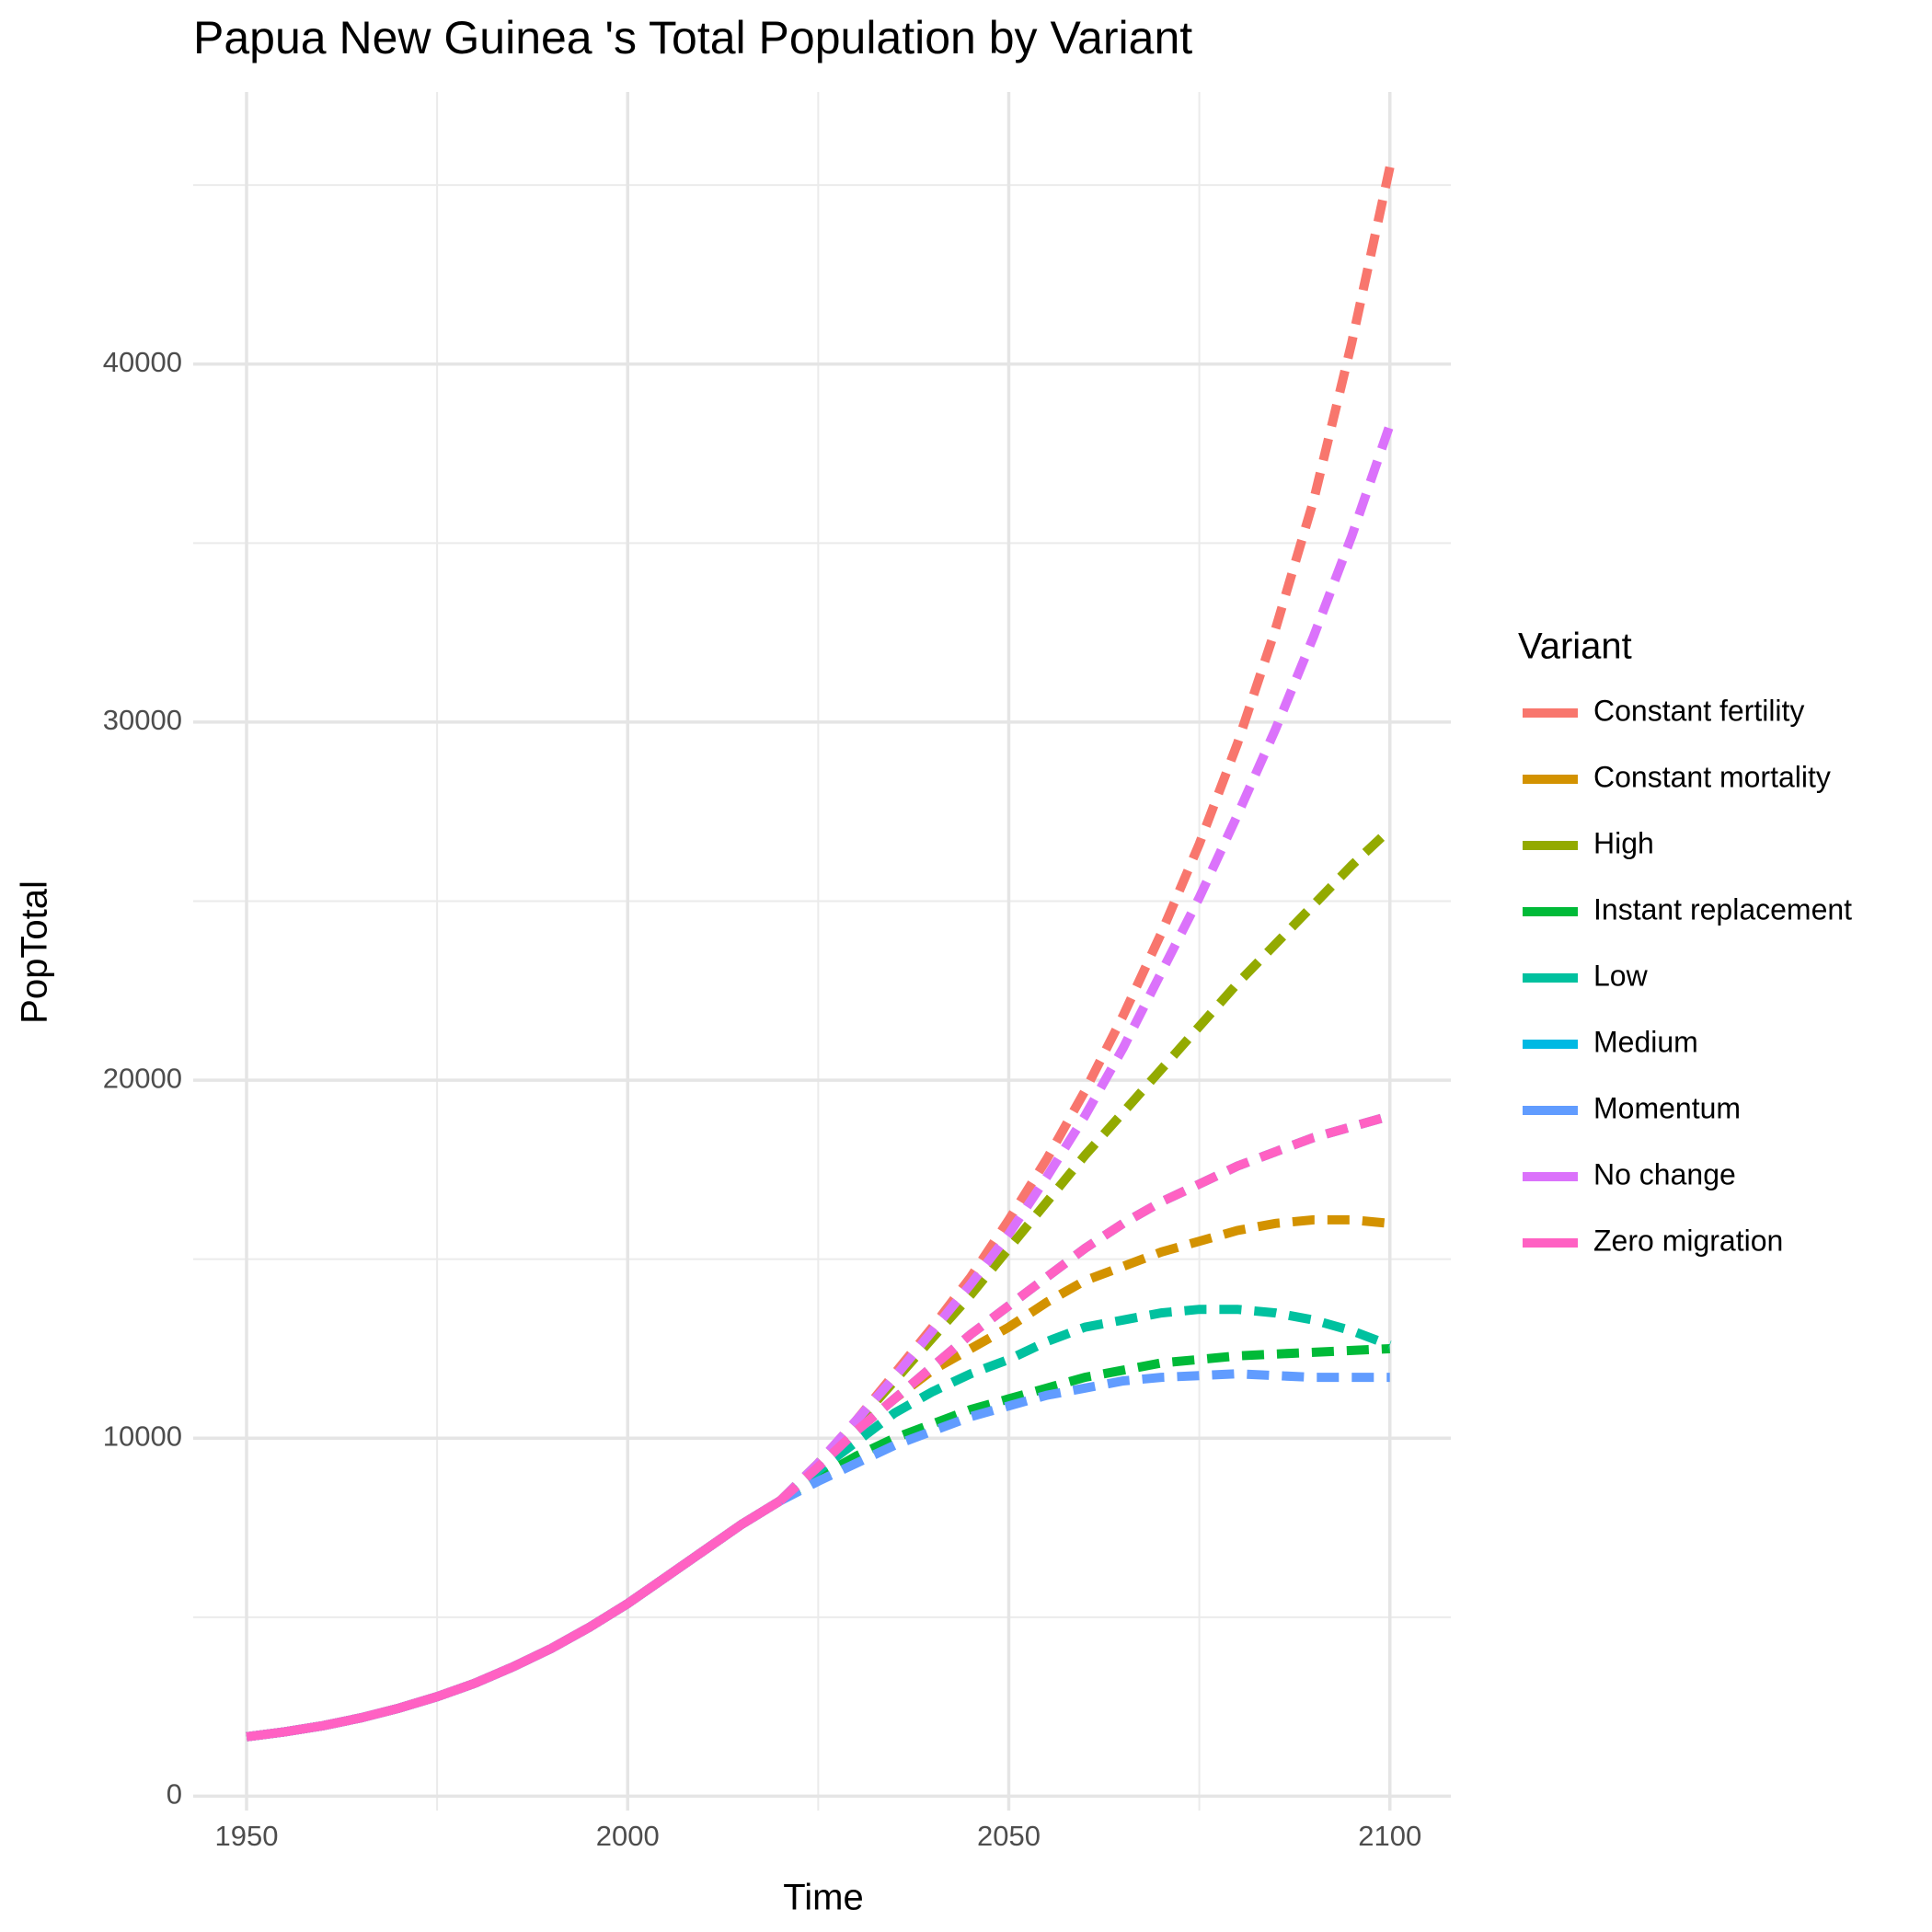  What do you see at coordinates (1009, 1836) in the screenshot?
I see `x-tick-label: 2050` at bounding box center [1009, 1836].